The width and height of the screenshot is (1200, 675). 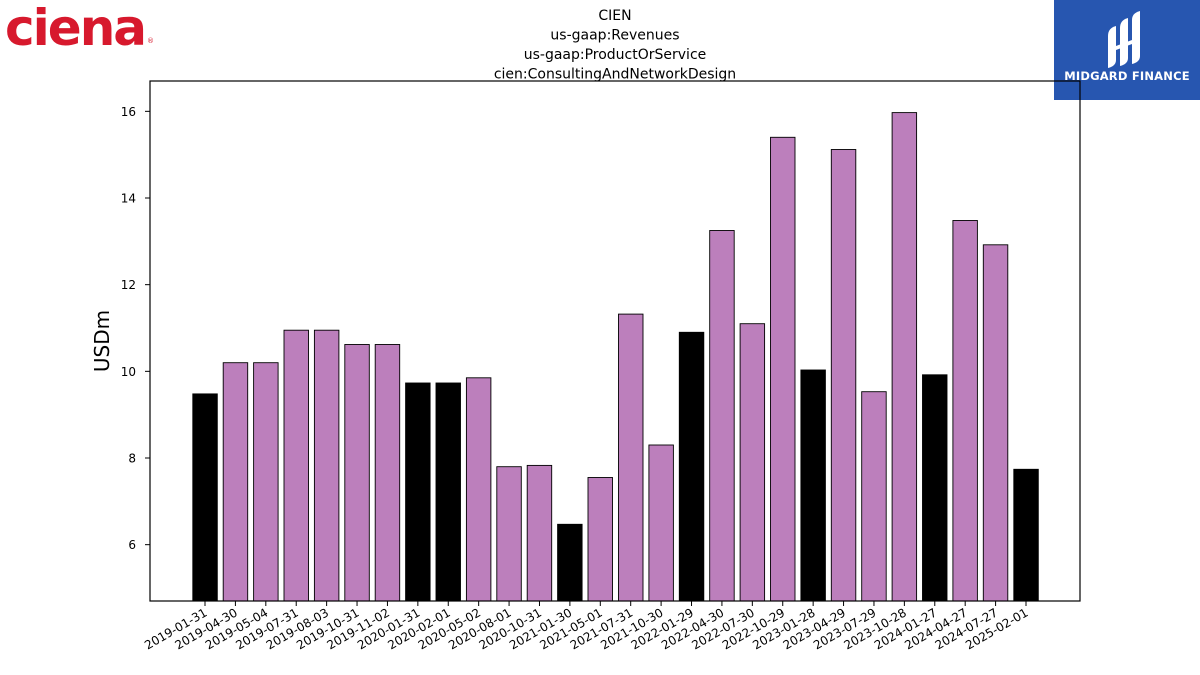 I want to click on chart-title-line: us-gaap:Revenues, so click(x=614, y=36).